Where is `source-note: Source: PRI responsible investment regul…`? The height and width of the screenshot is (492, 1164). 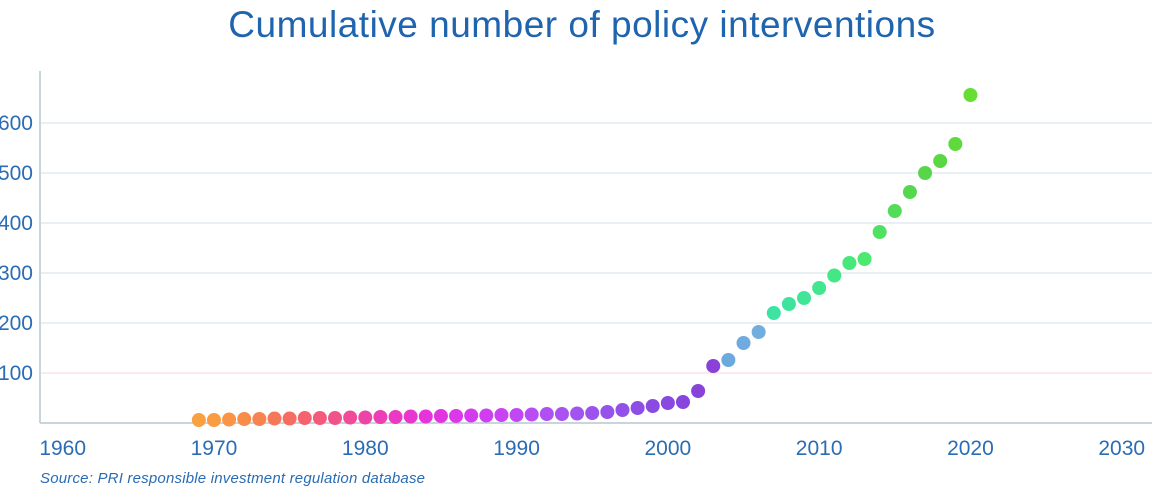
source-note: Source: PRI responsible investment regul… is located at coordinates (233, 478).